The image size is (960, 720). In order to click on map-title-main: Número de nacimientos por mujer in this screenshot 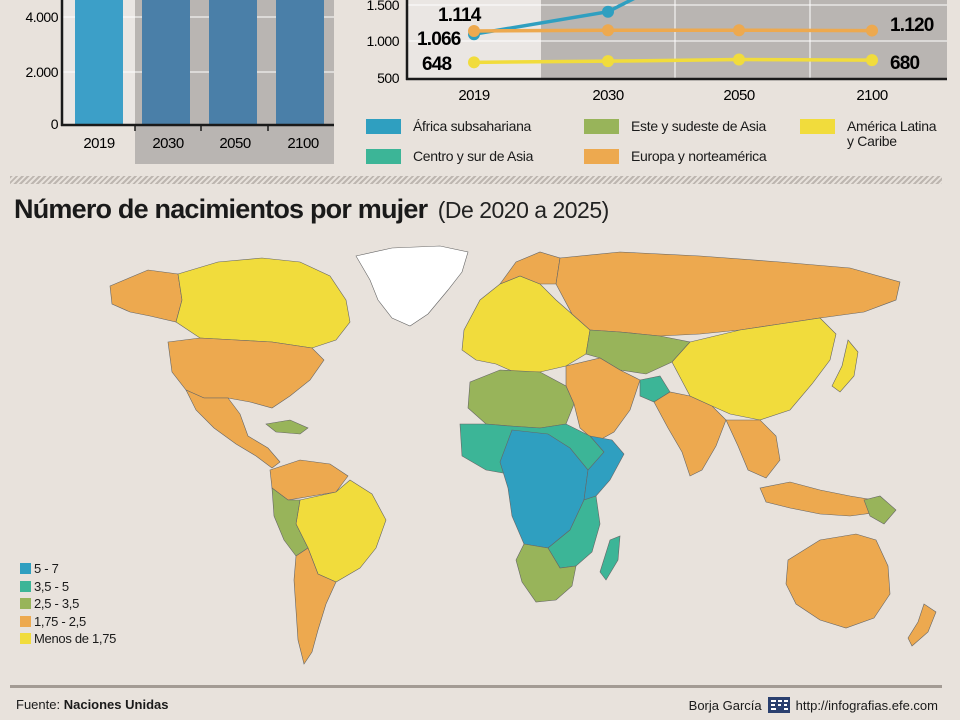, I will do `click(221, 209)`.